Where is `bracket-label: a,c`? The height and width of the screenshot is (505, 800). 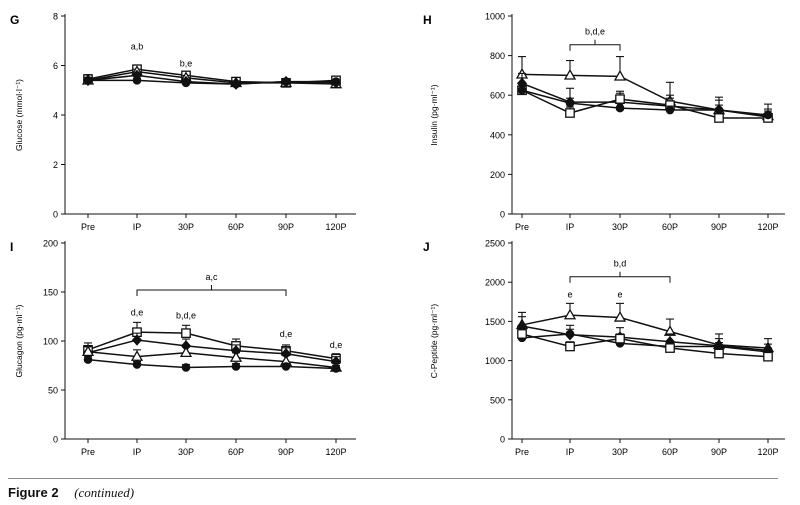 bracket-label: a,c is located at coordinates (211, 277).